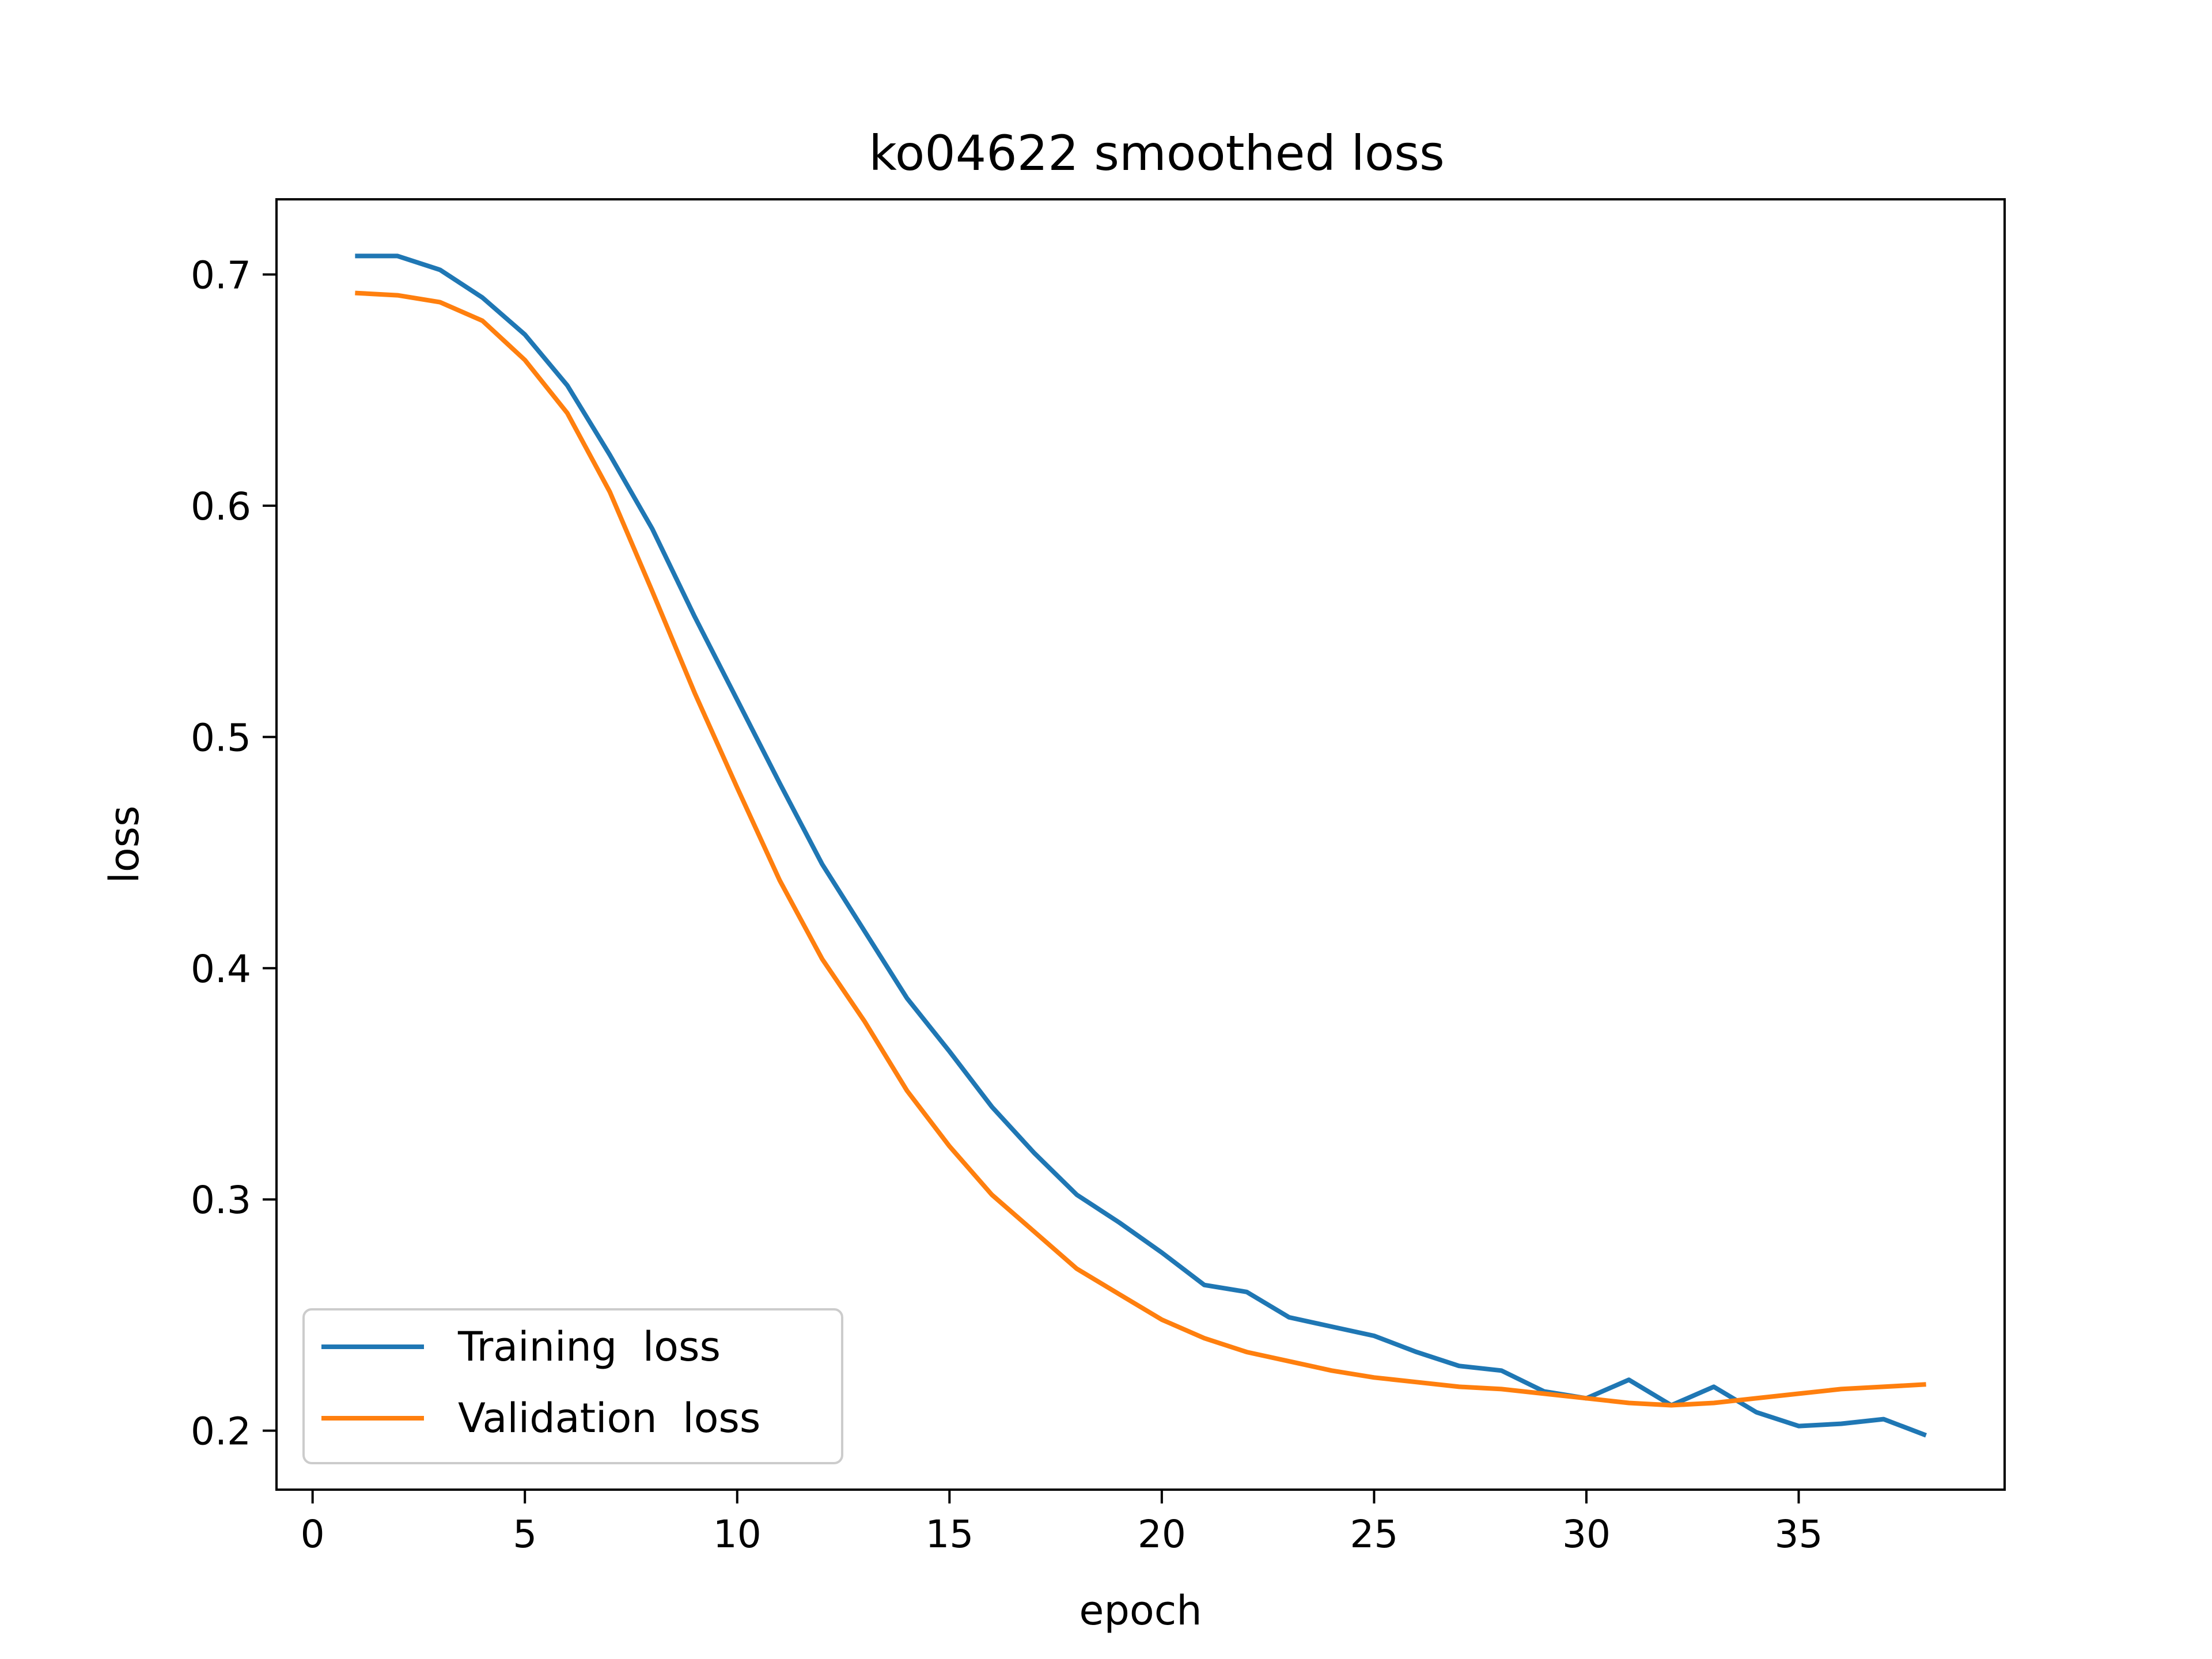  What do you see at coordinates (1799, 1534) in the screenshot?
I see `x-tick-label: 35` at bounding box center [1799, 1534].